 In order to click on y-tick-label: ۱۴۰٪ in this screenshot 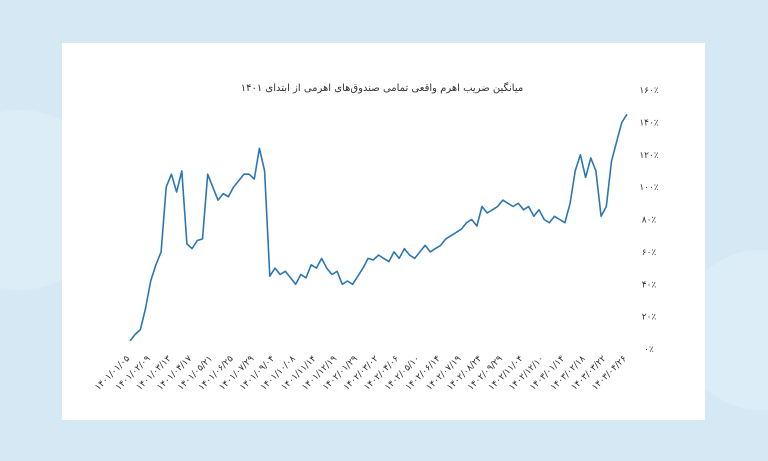, I will do `click(649, 123)`.